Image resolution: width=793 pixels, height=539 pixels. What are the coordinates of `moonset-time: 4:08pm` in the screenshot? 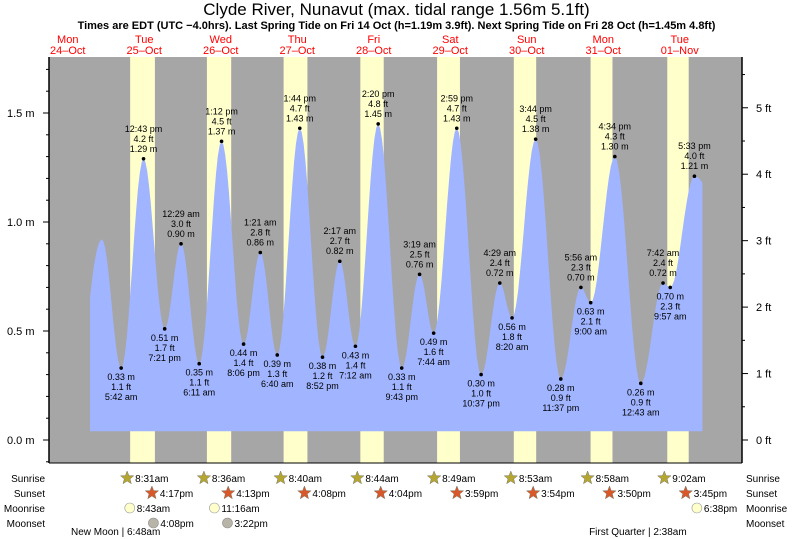 It's located at (176, 524).